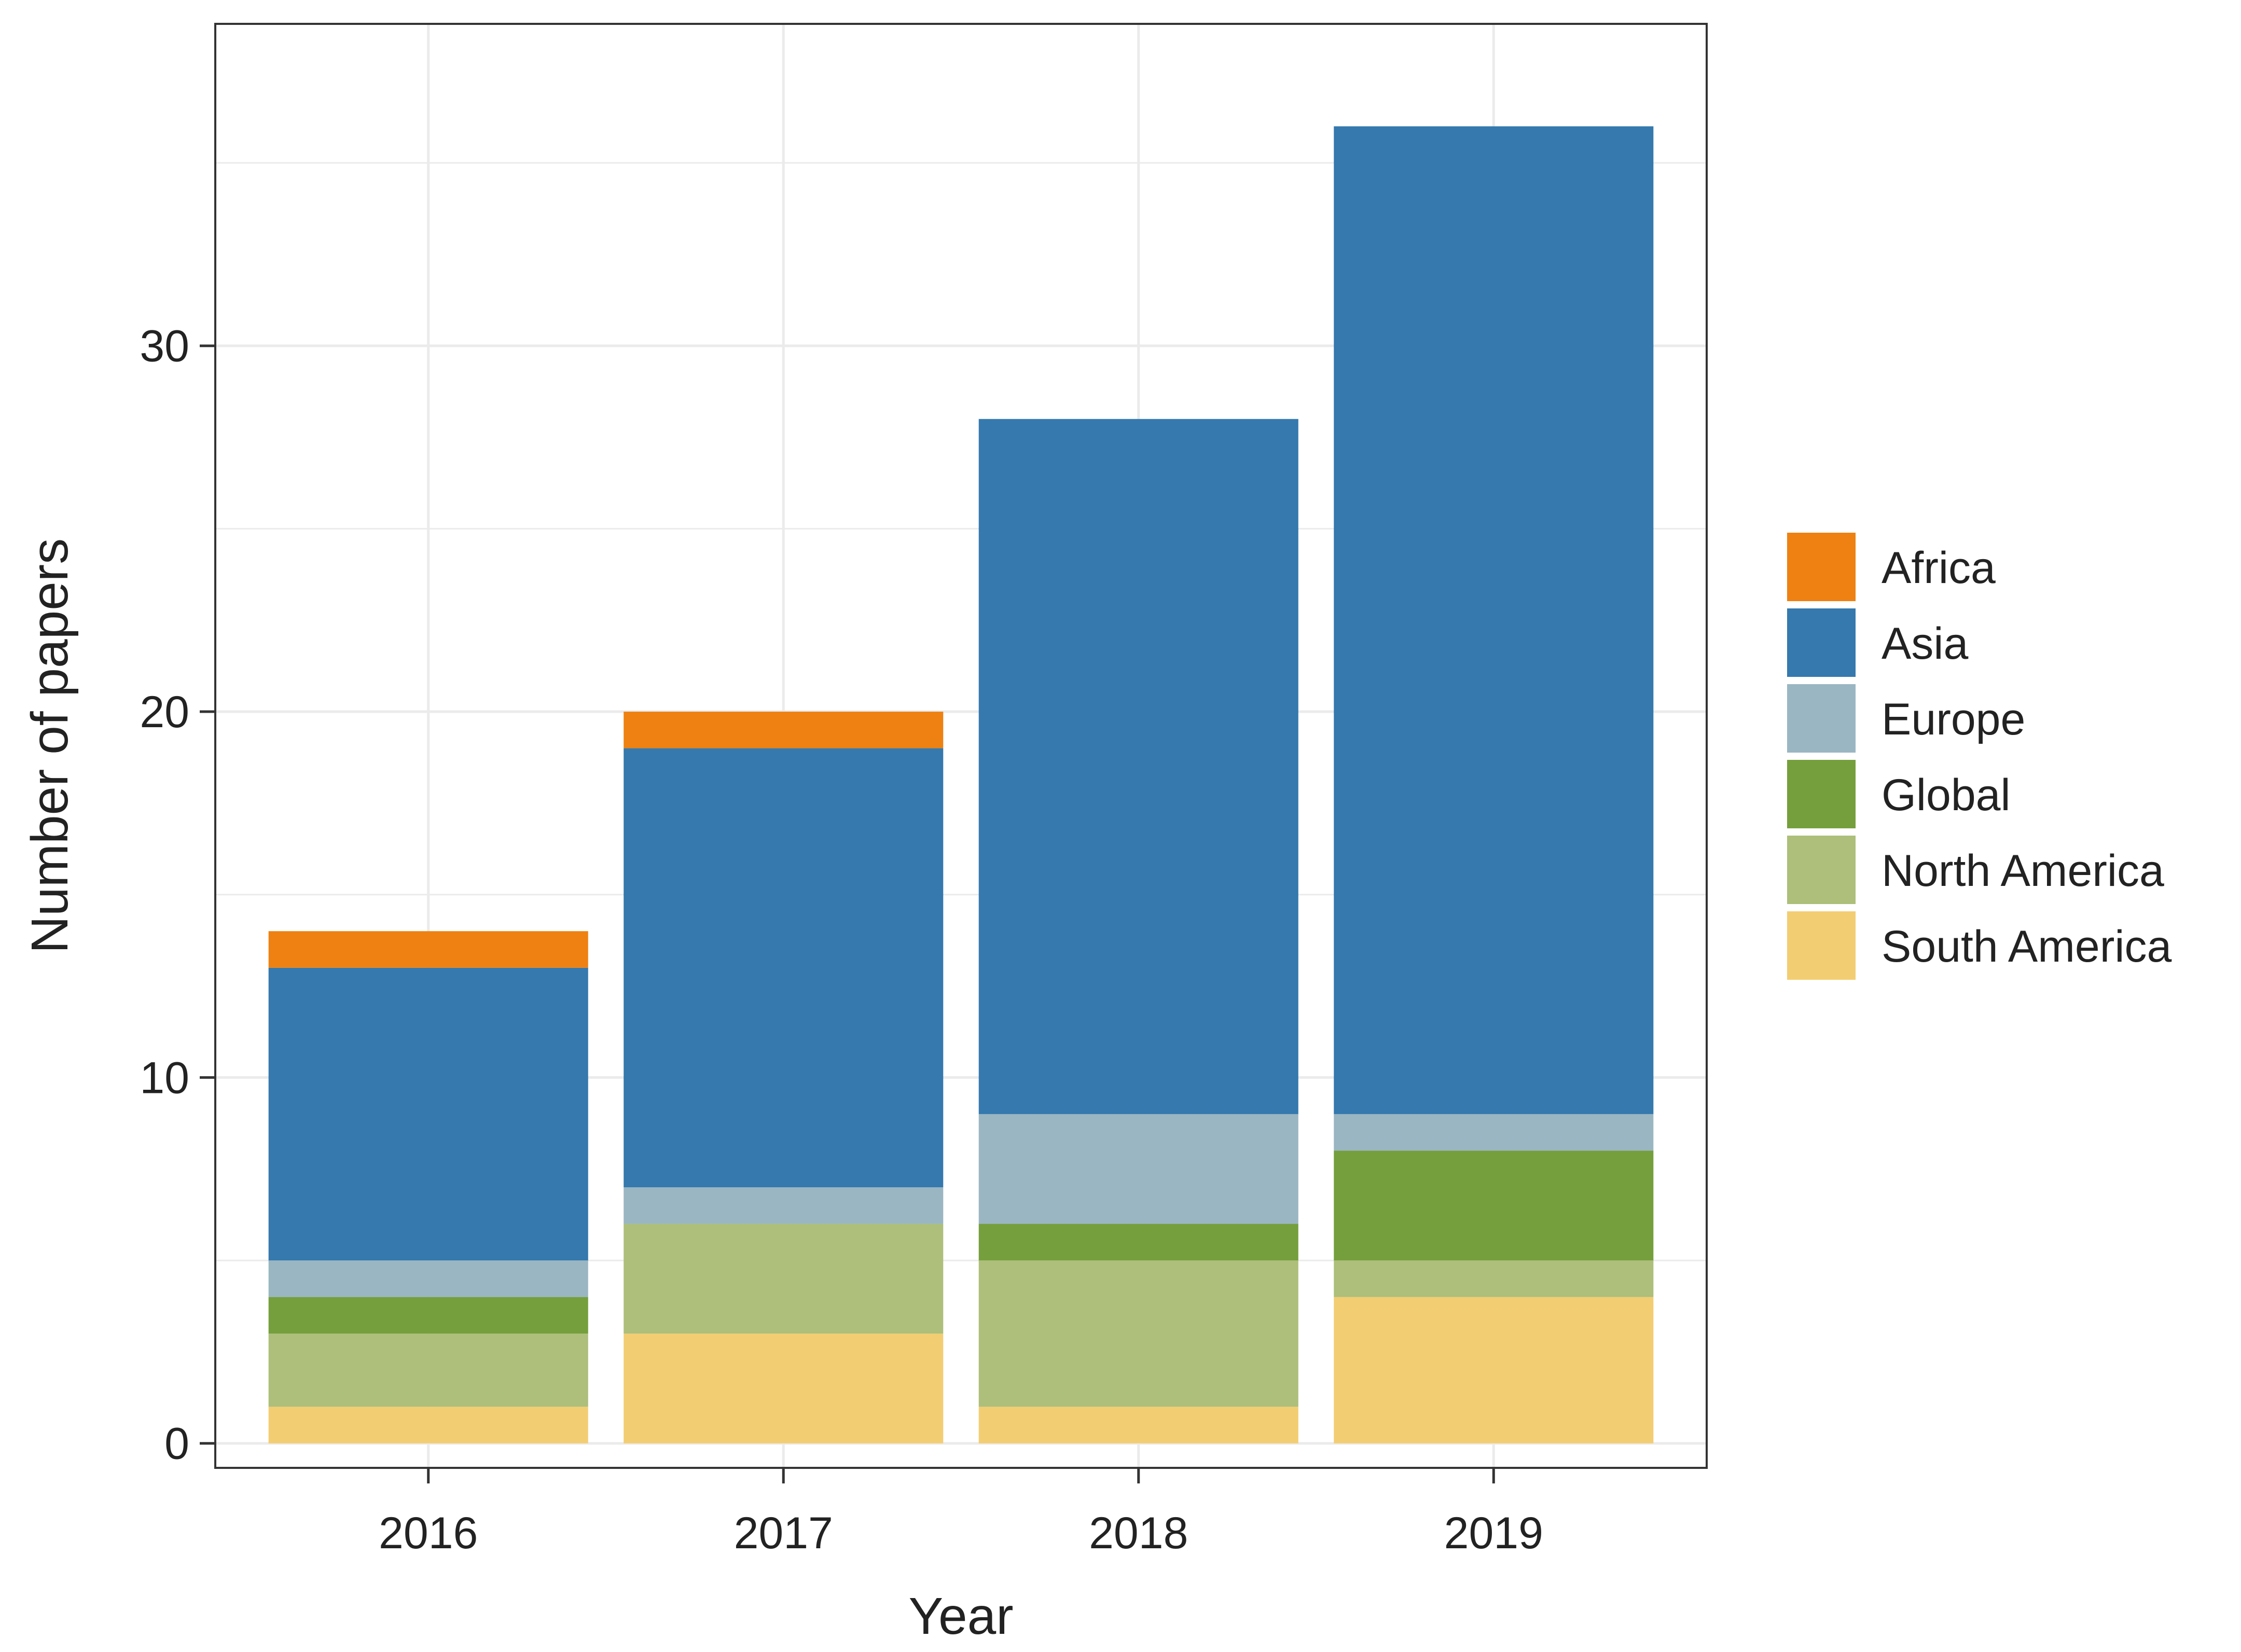  Describe the element at coordinates (1954, 719) in the screenshot. I see `legend-label: Europe` at that location.